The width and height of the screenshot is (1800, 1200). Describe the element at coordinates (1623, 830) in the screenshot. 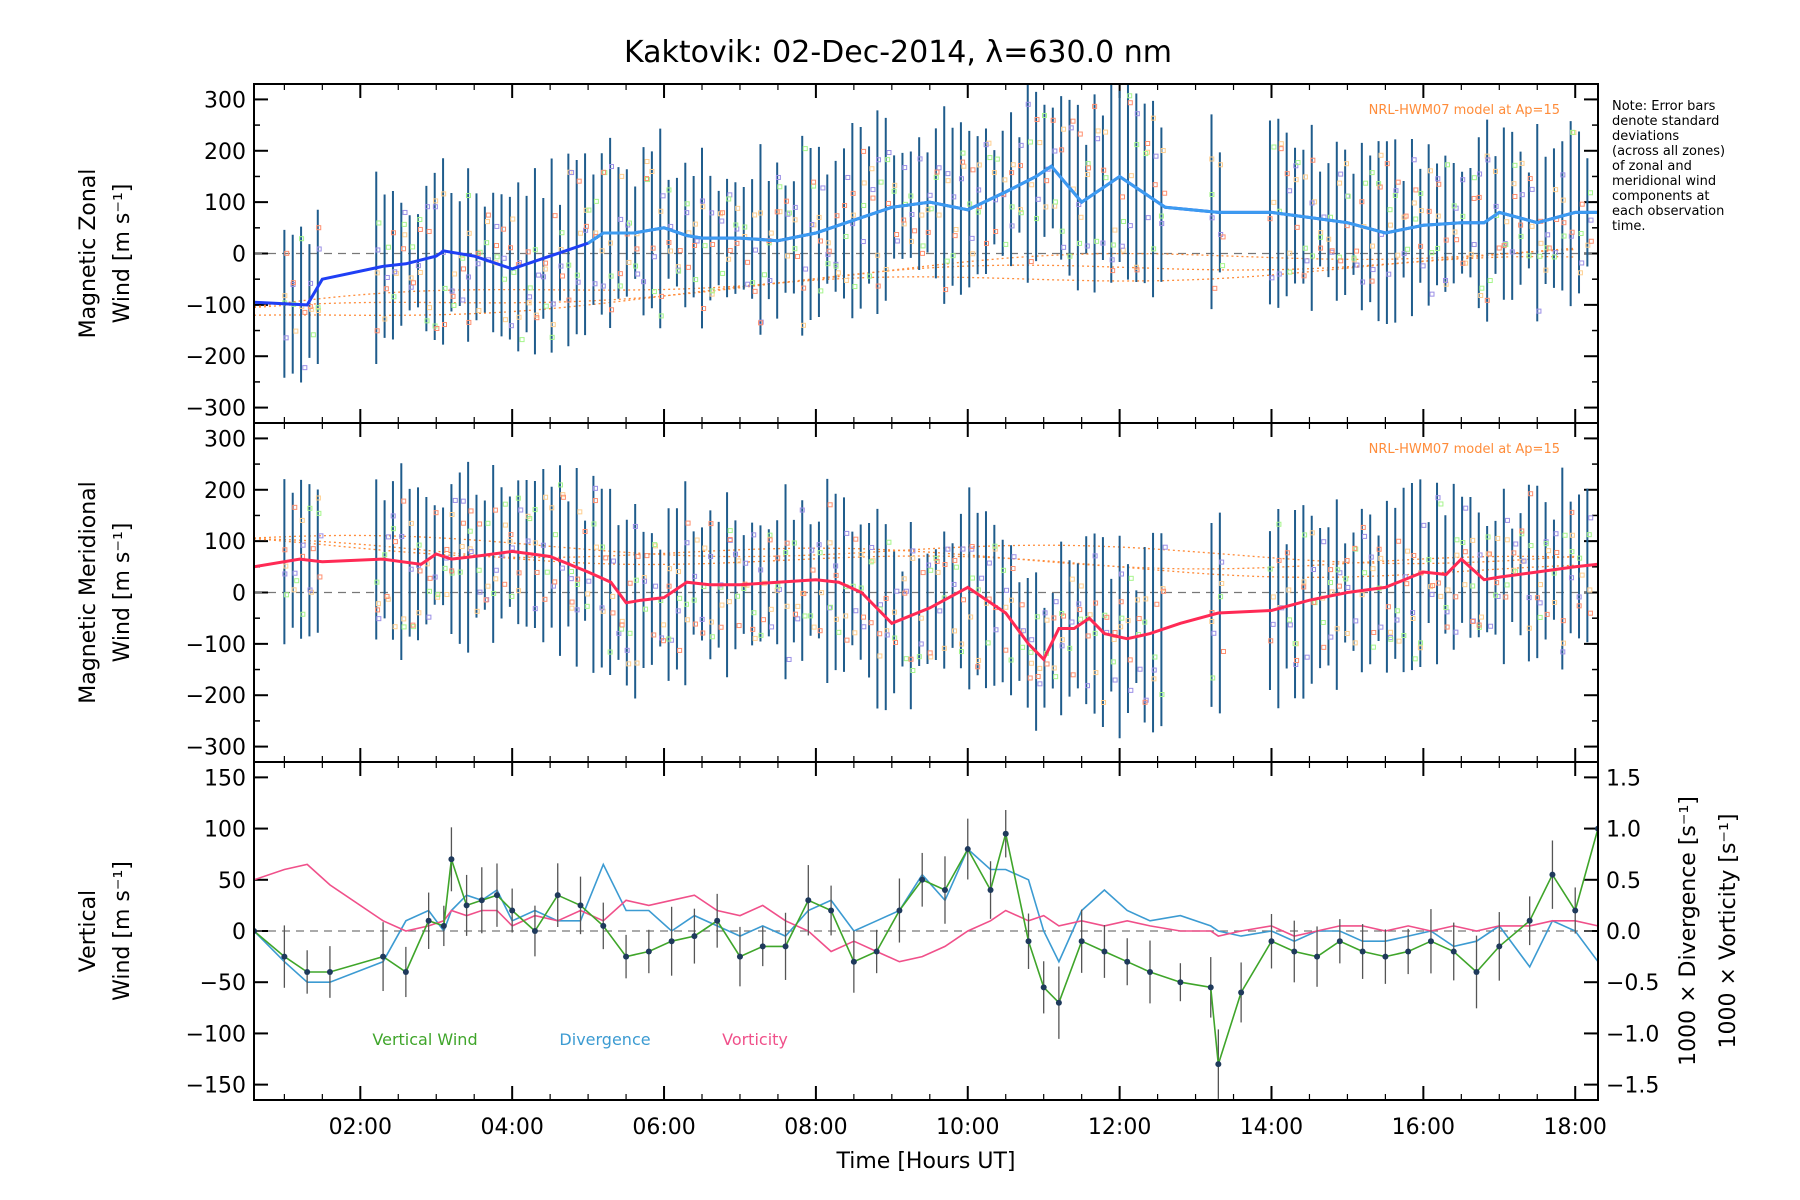

I see `y2-tick-label: 1.0` at that location.